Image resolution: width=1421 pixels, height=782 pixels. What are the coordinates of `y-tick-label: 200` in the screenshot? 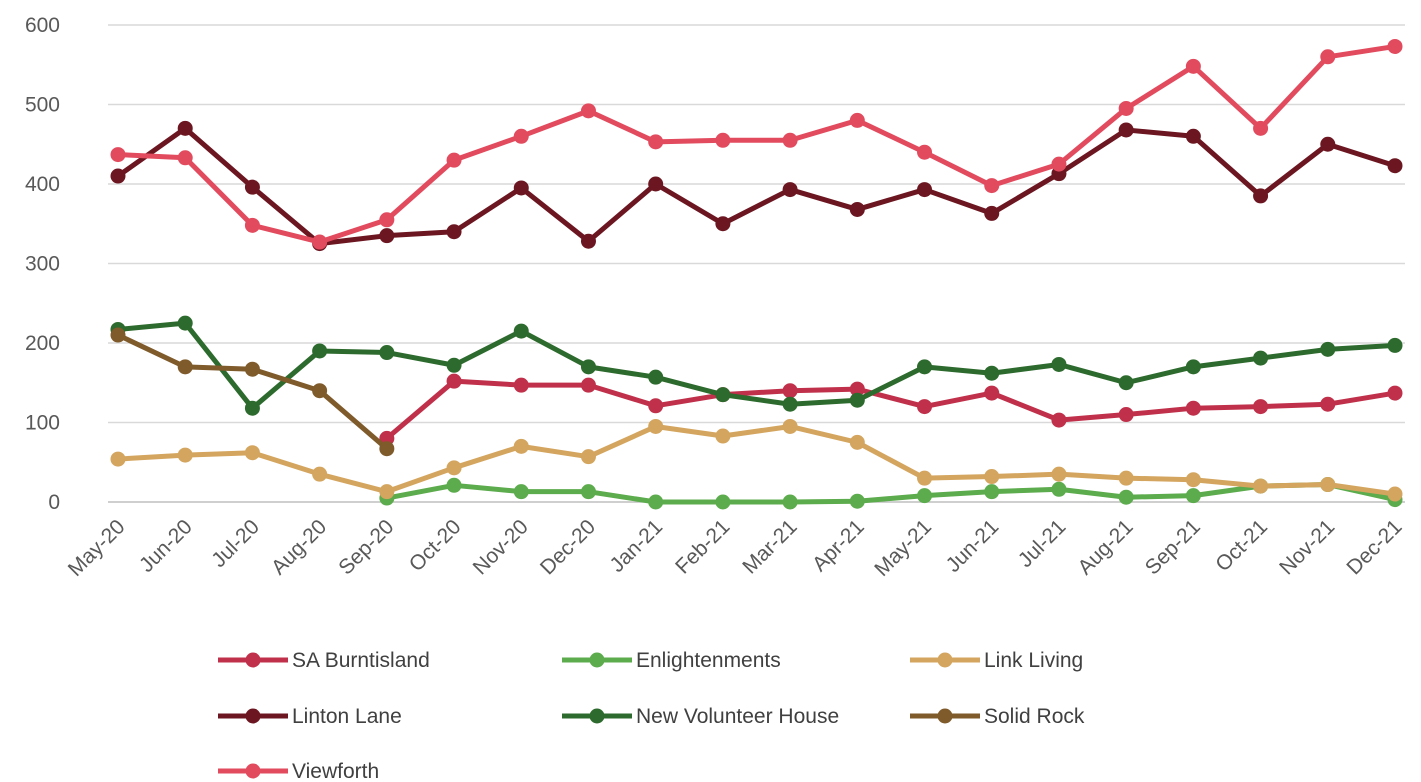 It's located at (42, 343).